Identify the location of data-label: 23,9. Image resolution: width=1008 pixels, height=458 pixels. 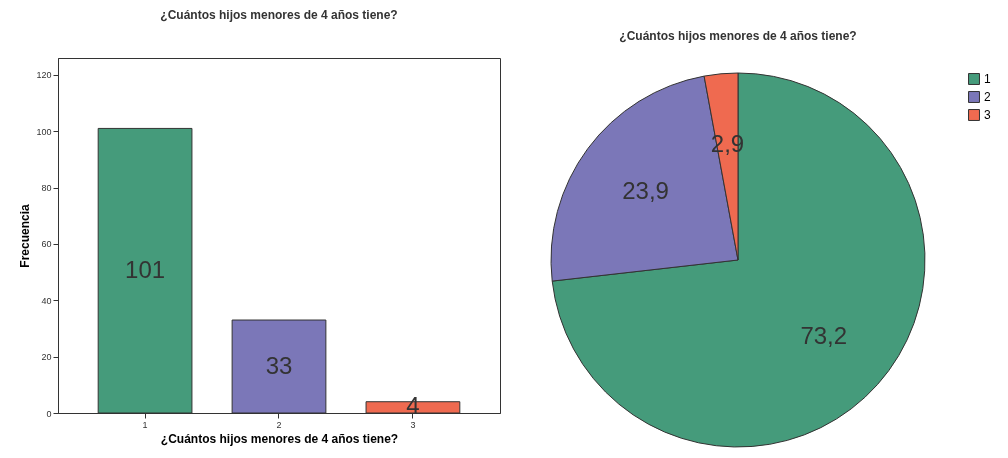
(645, 190).